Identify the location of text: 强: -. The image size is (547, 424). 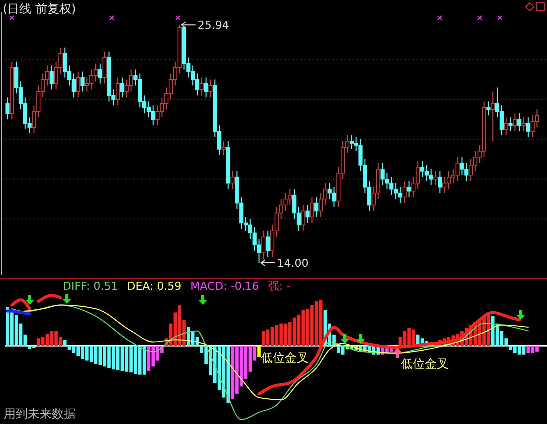
(279, 286).